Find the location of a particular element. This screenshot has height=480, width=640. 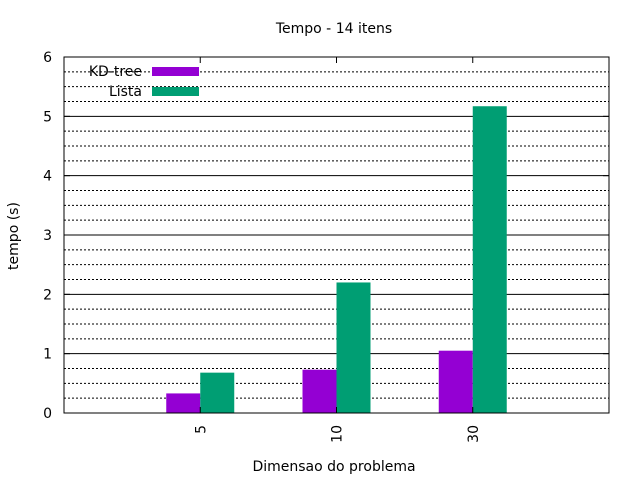

legend-label: KD-tree is located at coordinates (115, 72).